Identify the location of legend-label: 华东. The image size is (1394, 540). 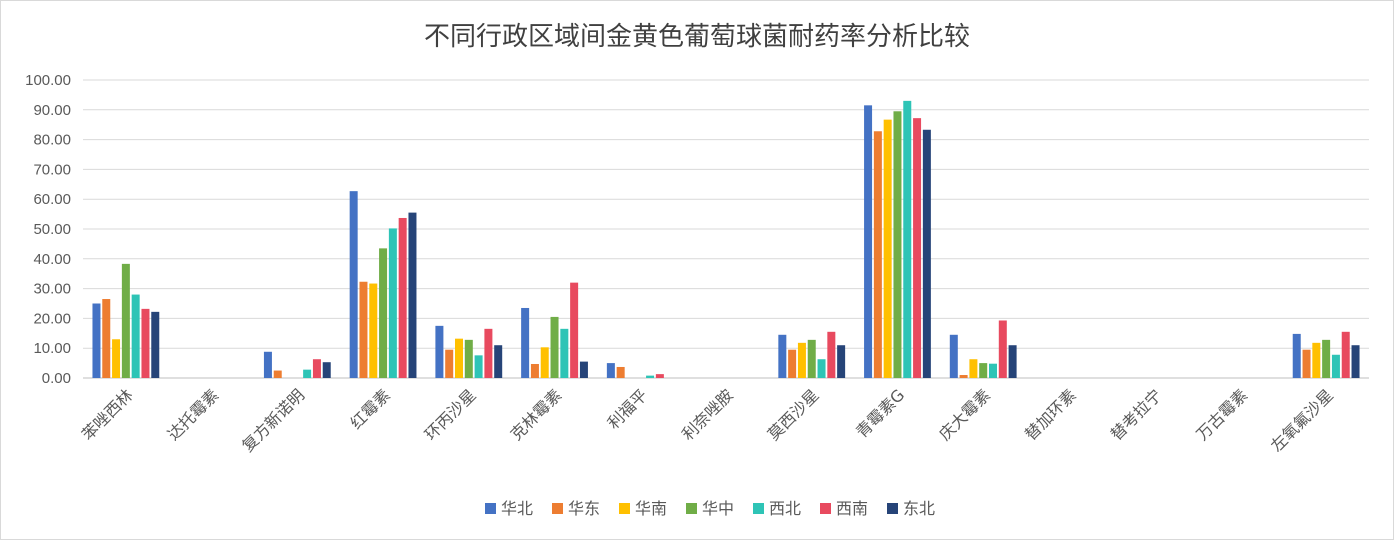
(584, 508).